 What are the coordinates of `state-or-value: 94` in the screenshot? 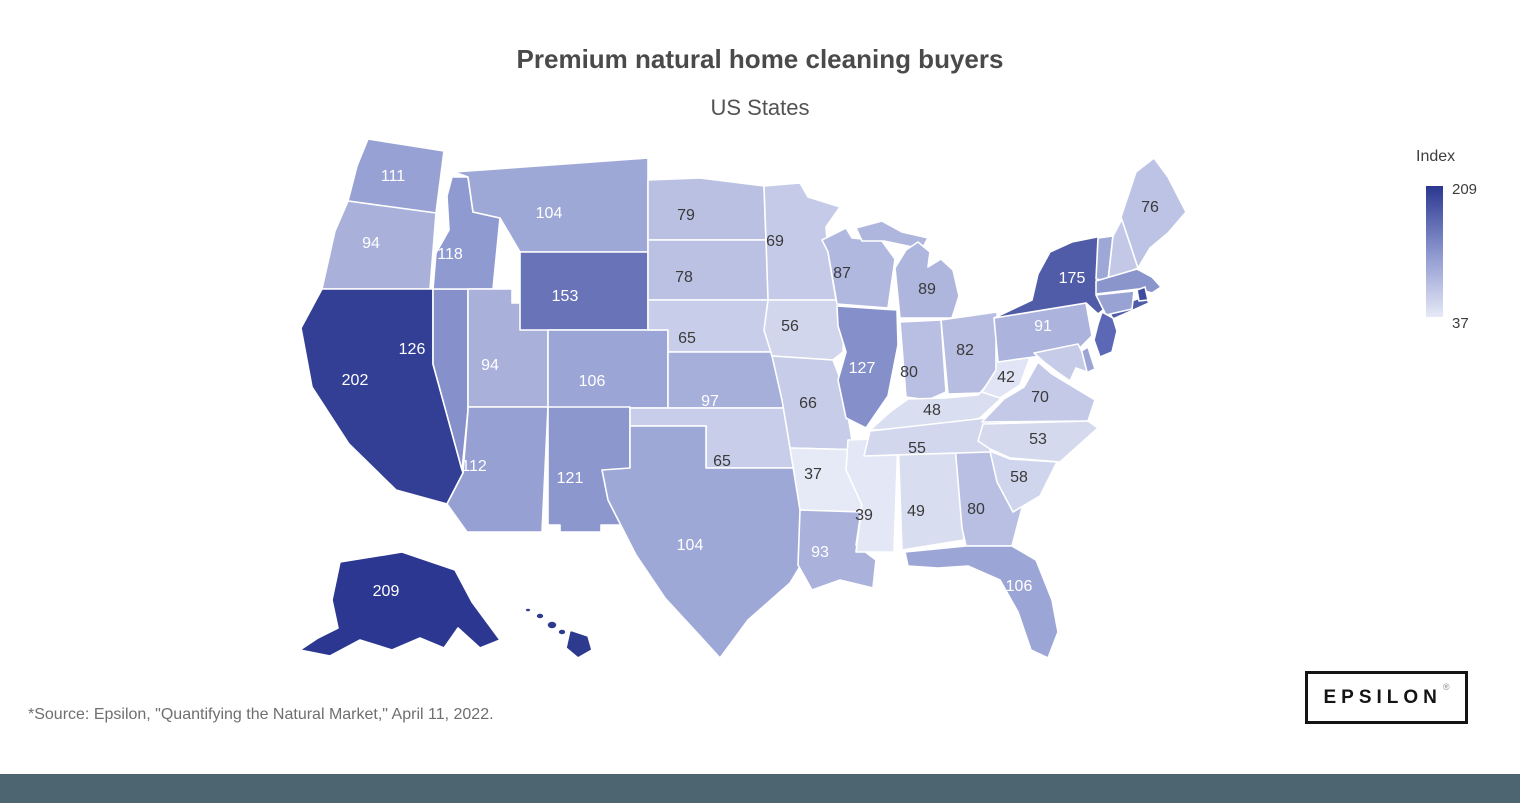 It's located at (371, 243).